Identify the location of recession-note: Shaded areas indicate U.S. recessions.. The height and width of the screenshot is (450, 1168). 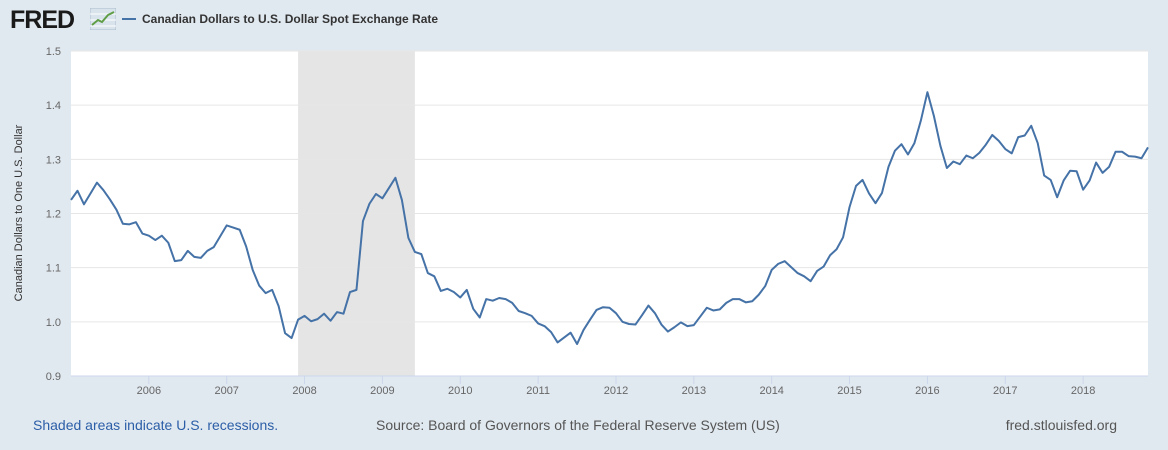
(156, 425).